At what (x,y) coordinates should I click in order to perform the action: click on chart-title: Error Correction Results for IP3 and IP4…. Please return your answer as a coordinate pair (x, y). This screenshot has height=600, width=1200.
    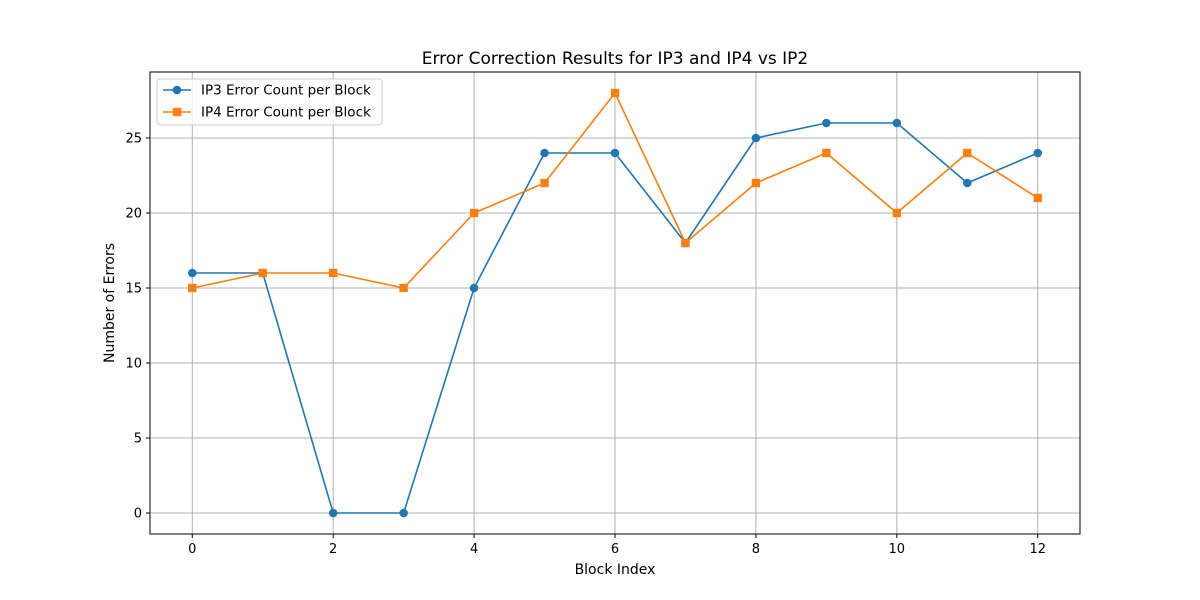
    Looking at the image, I should click on (615, 59).